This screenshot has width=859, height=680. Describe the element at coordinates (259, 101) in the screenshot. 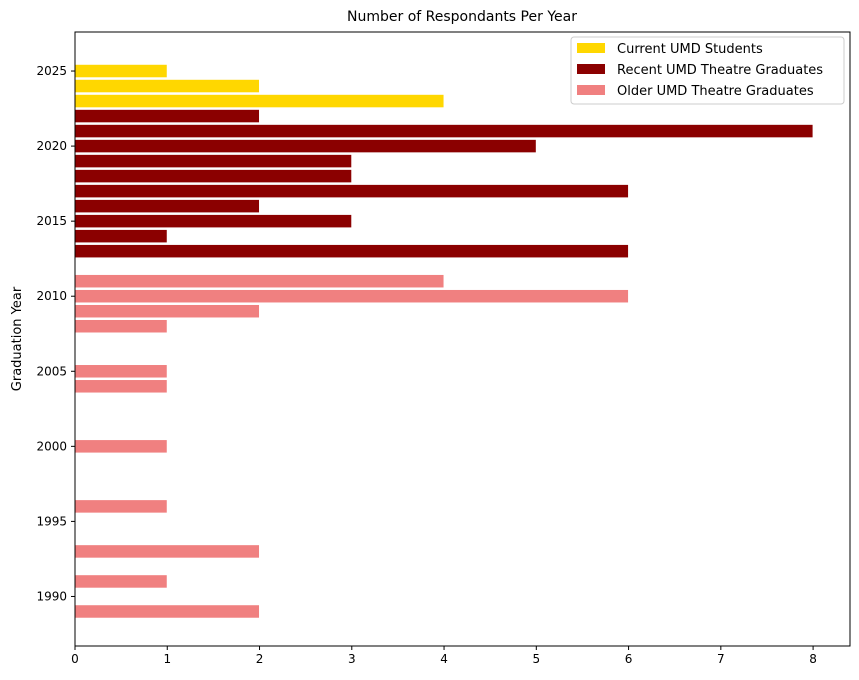

I see `bar-0-2023` at that location.